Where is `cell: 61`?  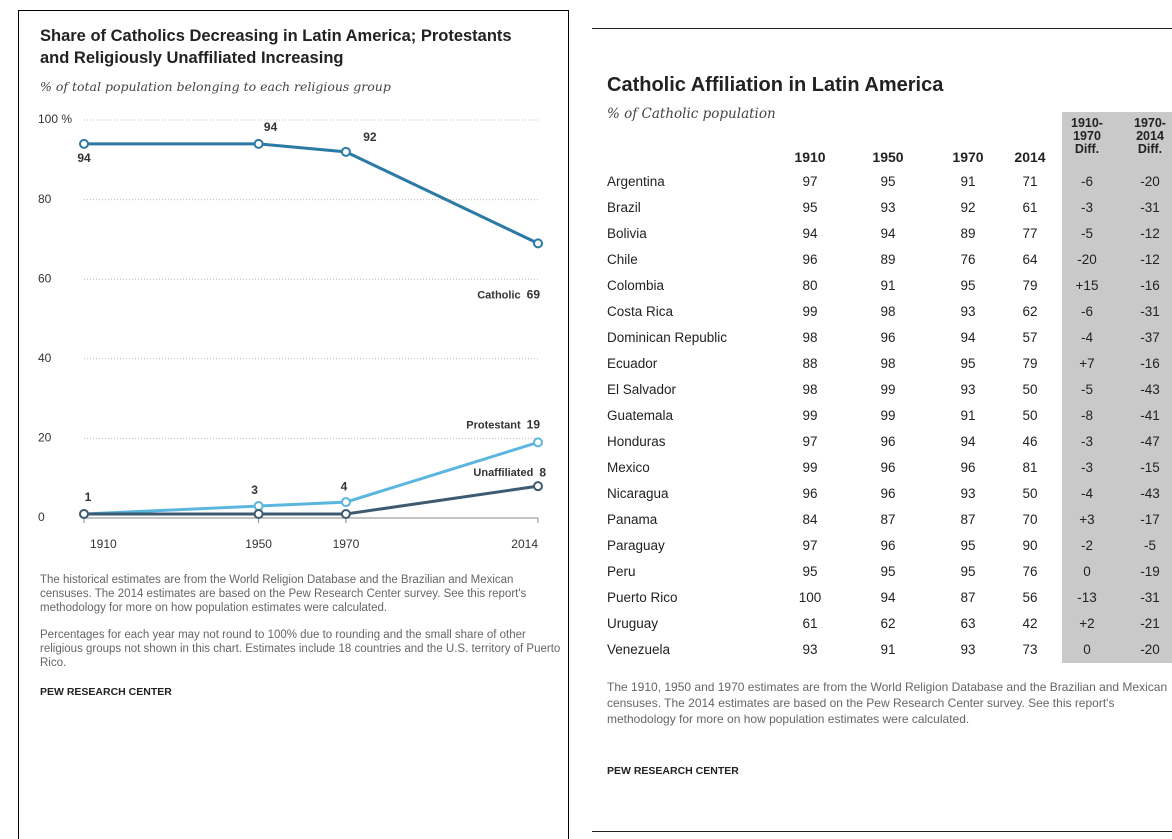 cell: 61 is located at coordinates (810, 623).